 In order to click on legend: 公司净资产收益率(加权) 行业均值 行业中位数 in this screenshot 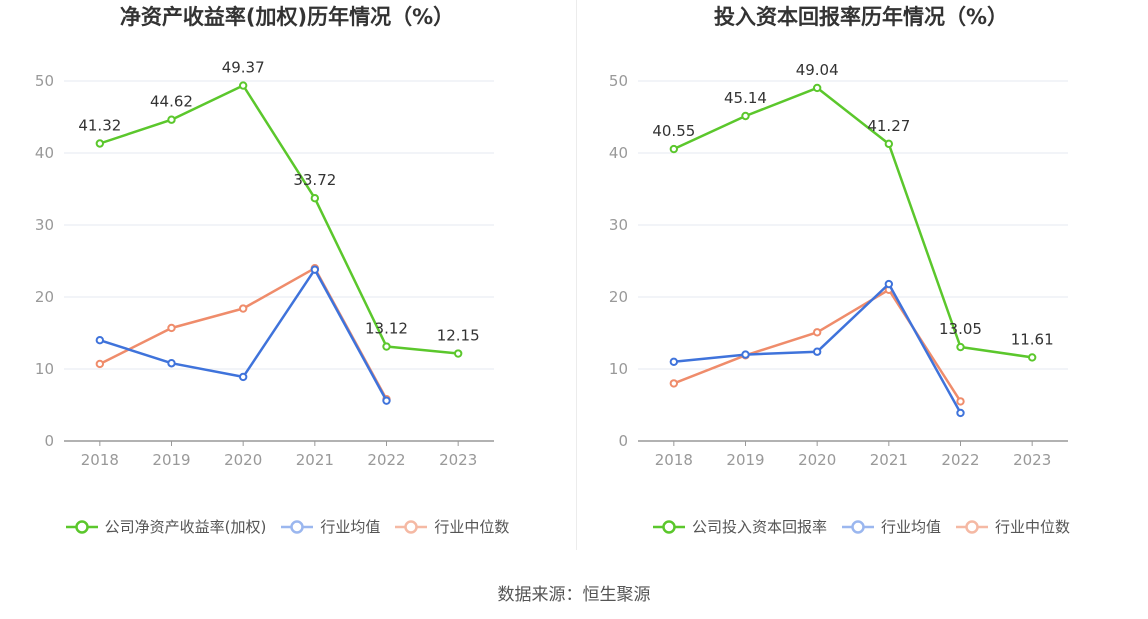, I will do `click(287, 526)`.